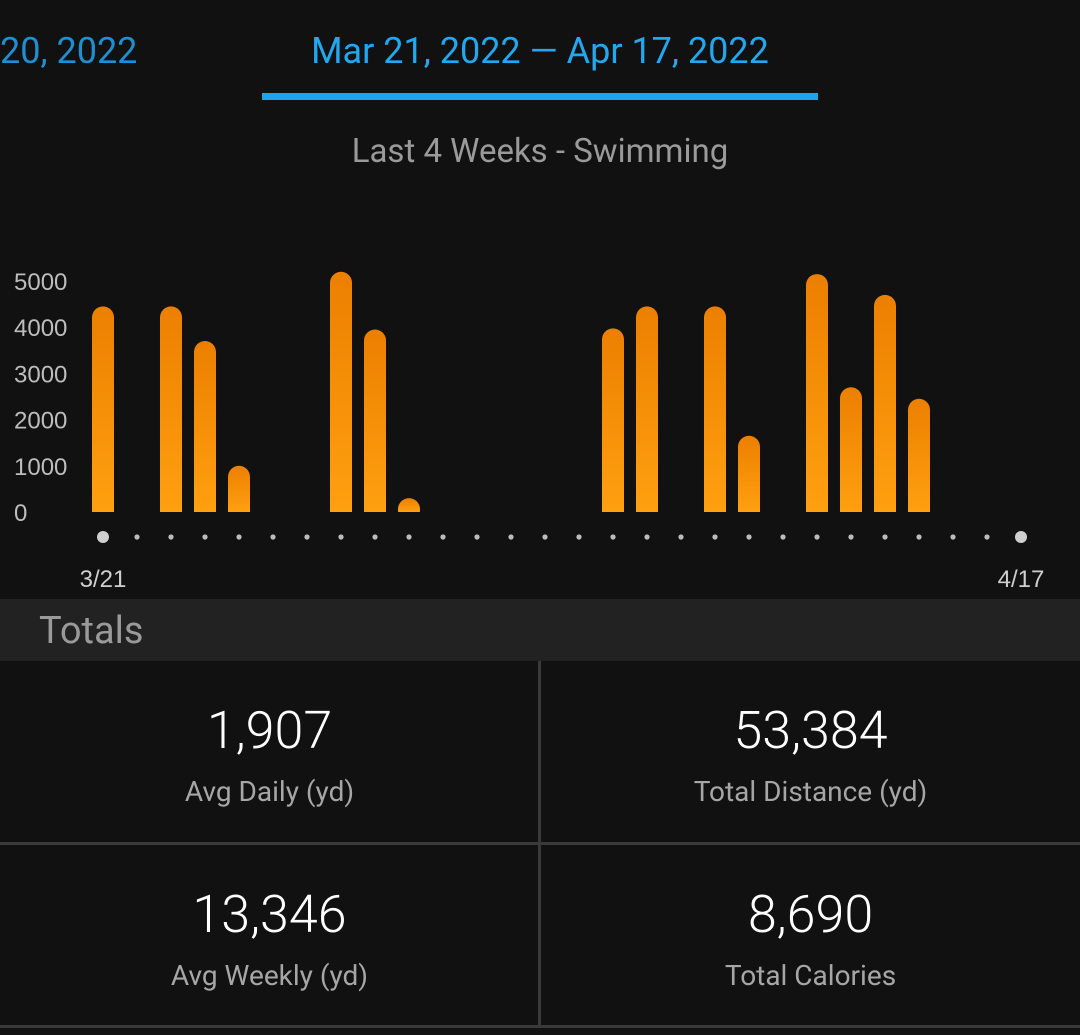 Image resolution: width=1080 pixels, height=1035 pixels. What do you see at coordinates (749, 473) in the screenshot?
I see `bar-4/9` at bounding box center [749, 473].